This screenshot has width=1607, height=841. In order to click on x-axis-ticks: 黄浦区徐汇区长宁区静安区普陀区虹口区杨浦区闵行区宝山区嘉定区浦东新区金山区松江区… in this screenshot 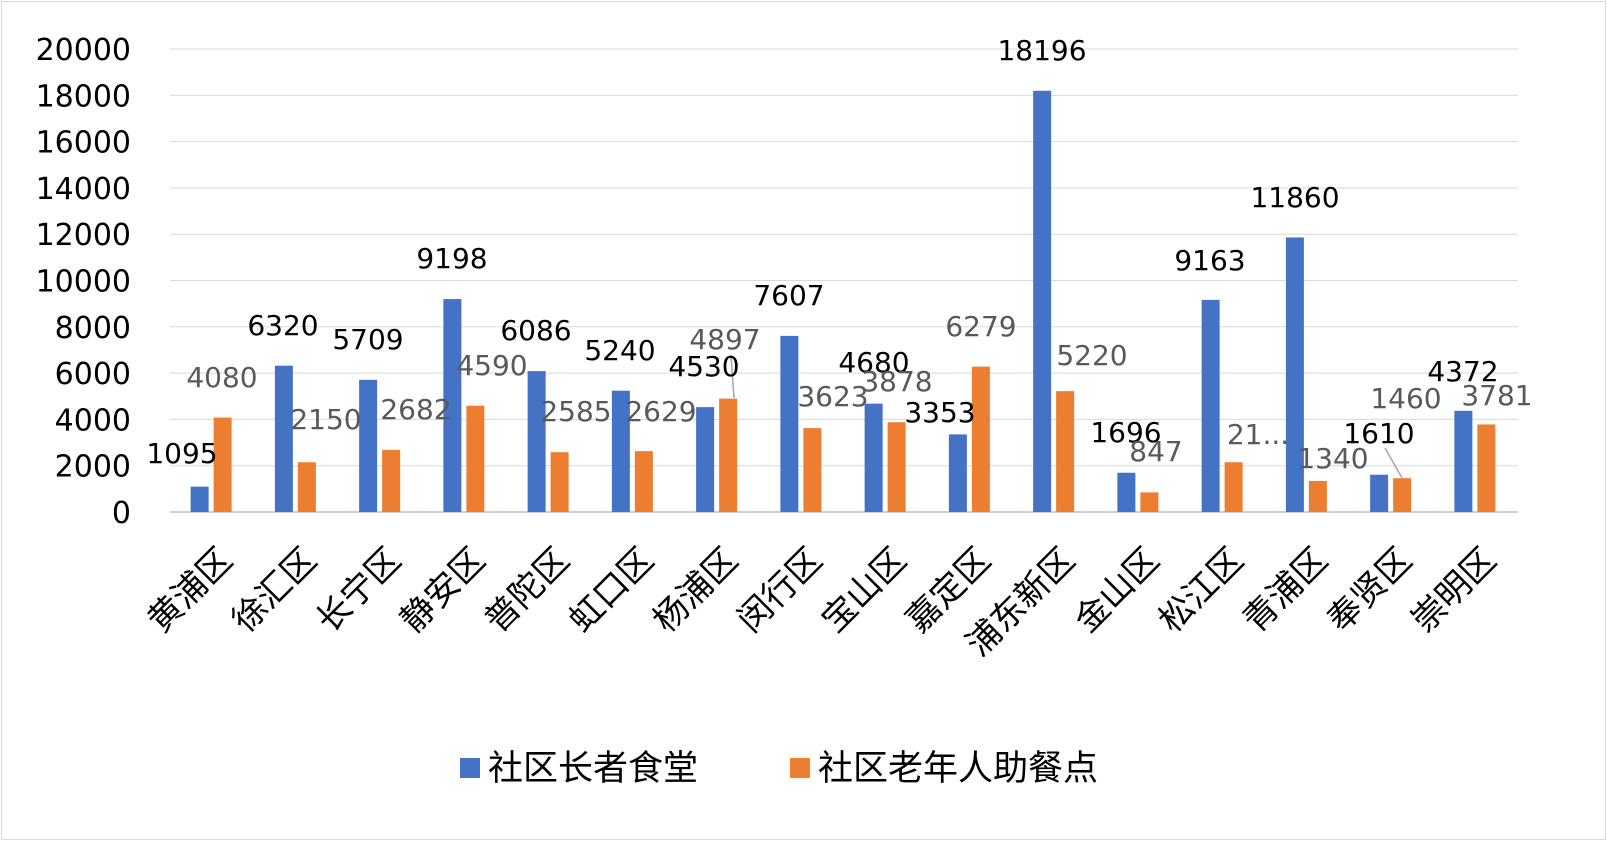, I will do `click(822, 602)`.